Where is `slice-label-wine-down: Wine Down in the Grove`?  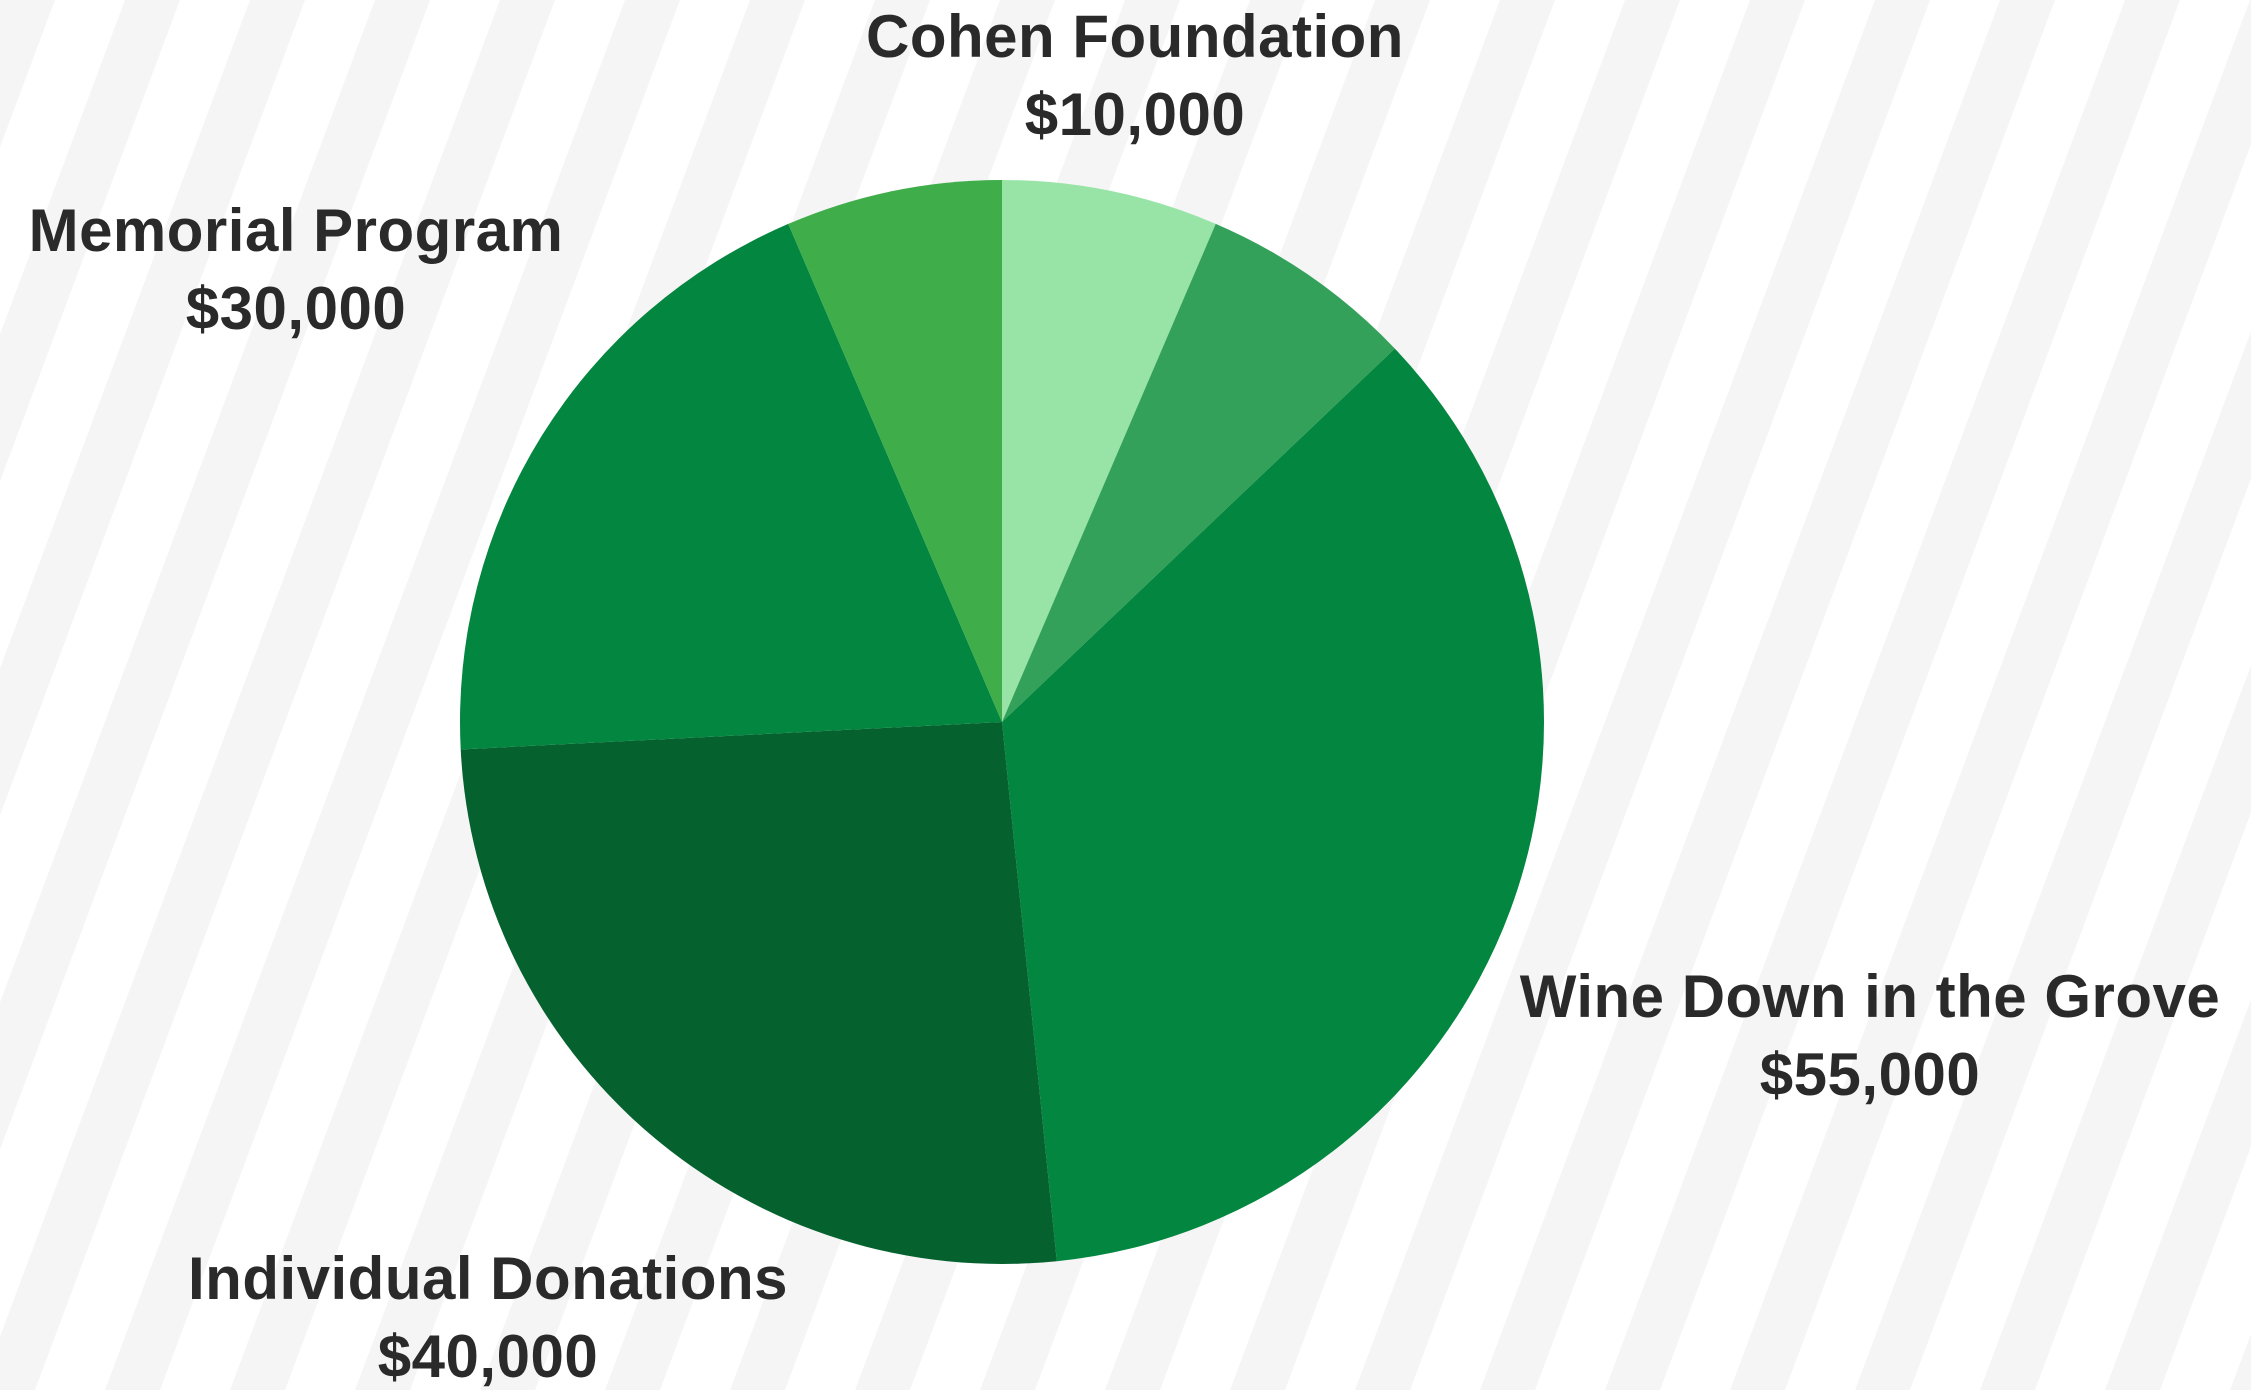 slice-label-wine-down: Wine Down in the Grove is located at coordinates (1870, 996).